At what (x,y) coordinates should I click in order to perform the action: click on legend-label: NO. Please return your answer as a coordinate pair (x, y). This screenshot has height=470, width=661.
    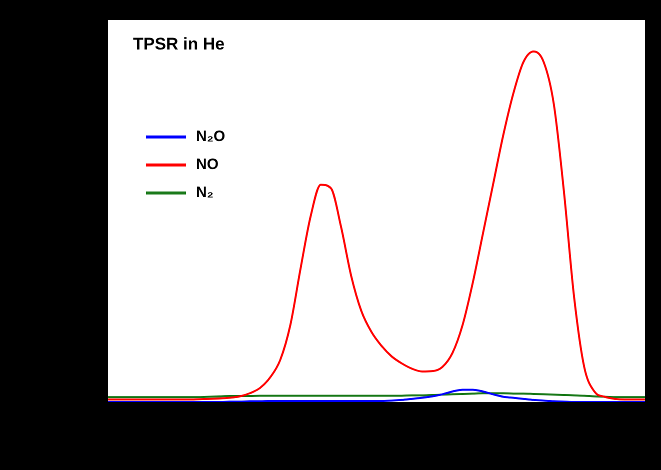
    Looking at the image, I should click on (207, 165).